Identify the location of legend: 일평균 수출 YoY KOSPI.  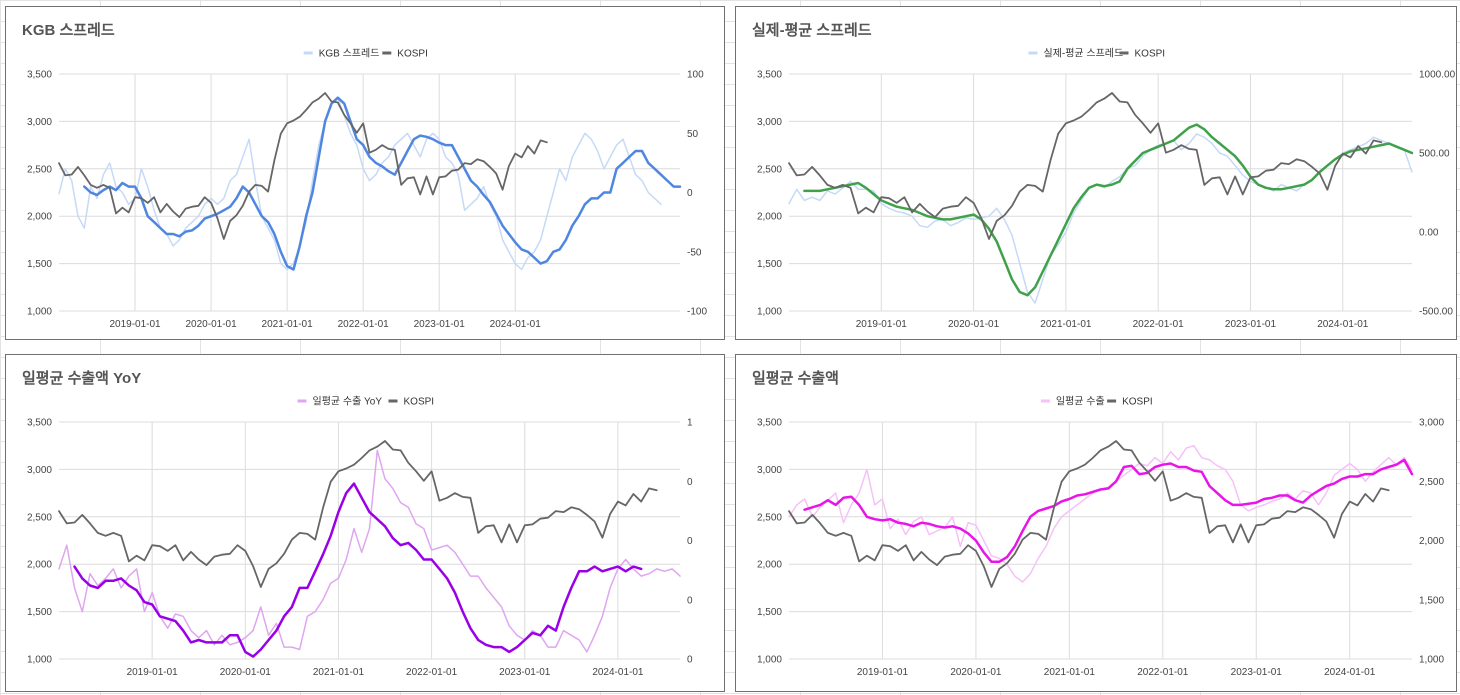
(366, 402).